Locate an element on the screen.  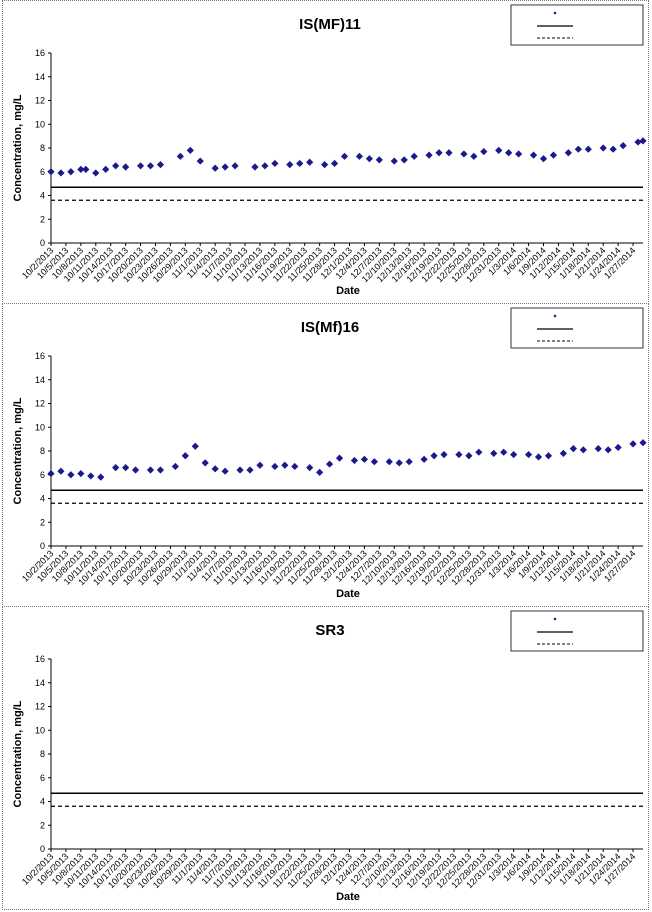
chart-title: SR3 is located at coordinates (329, 630).